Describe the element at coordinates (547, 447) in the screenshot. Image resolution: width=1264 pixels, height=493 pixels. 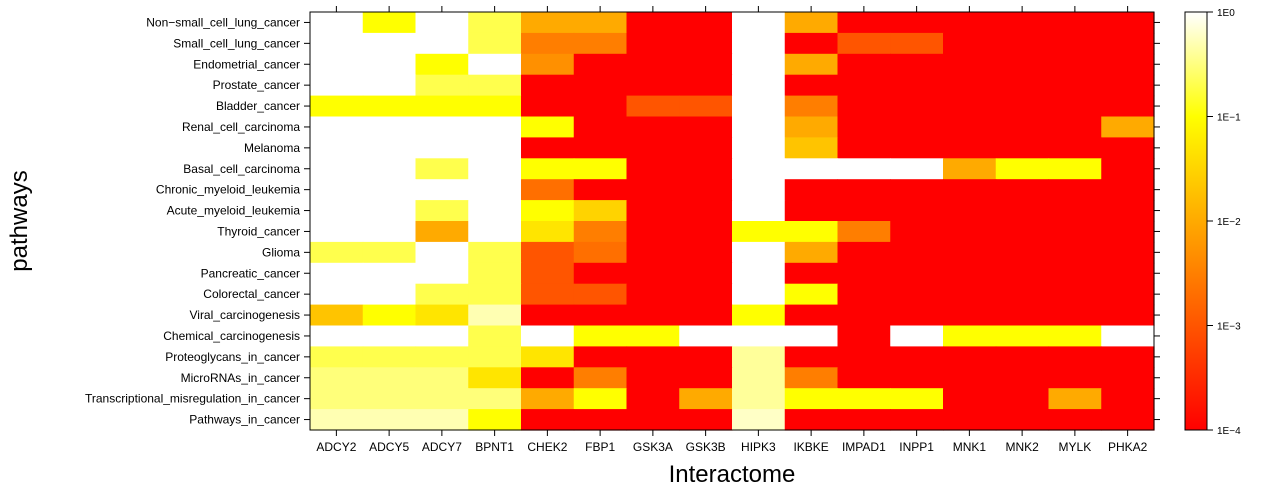
I see `x-tick-label: CHEK2` at that location.